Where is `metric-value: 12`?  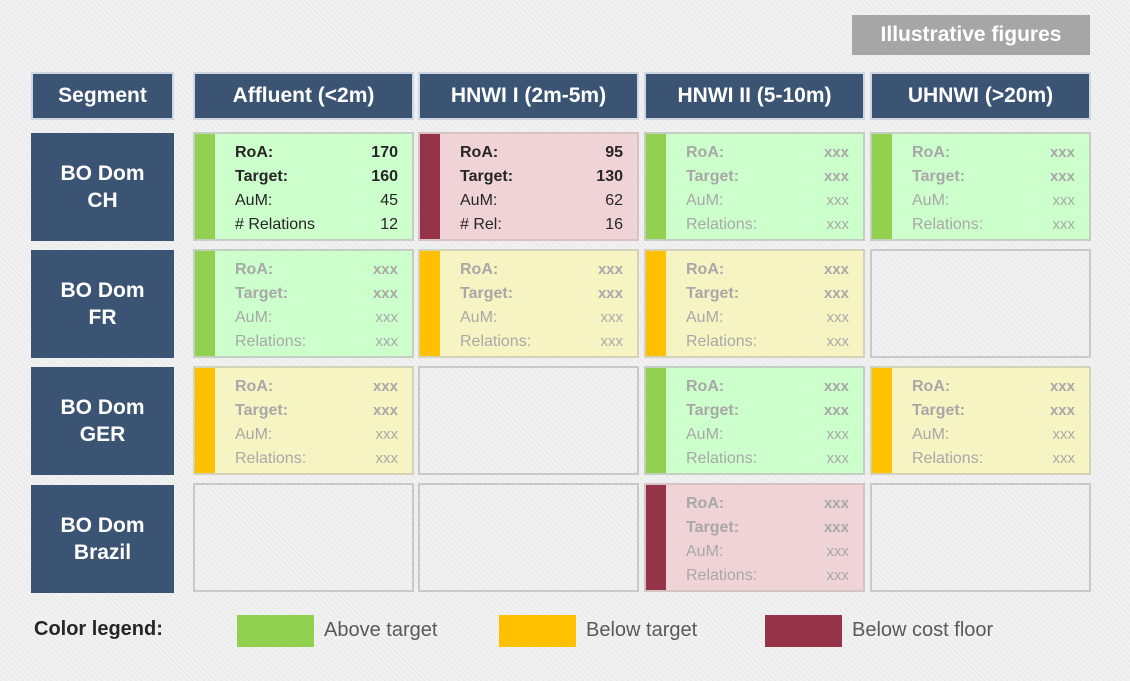 metric-value: 12 is located at coordinates (389, 224).